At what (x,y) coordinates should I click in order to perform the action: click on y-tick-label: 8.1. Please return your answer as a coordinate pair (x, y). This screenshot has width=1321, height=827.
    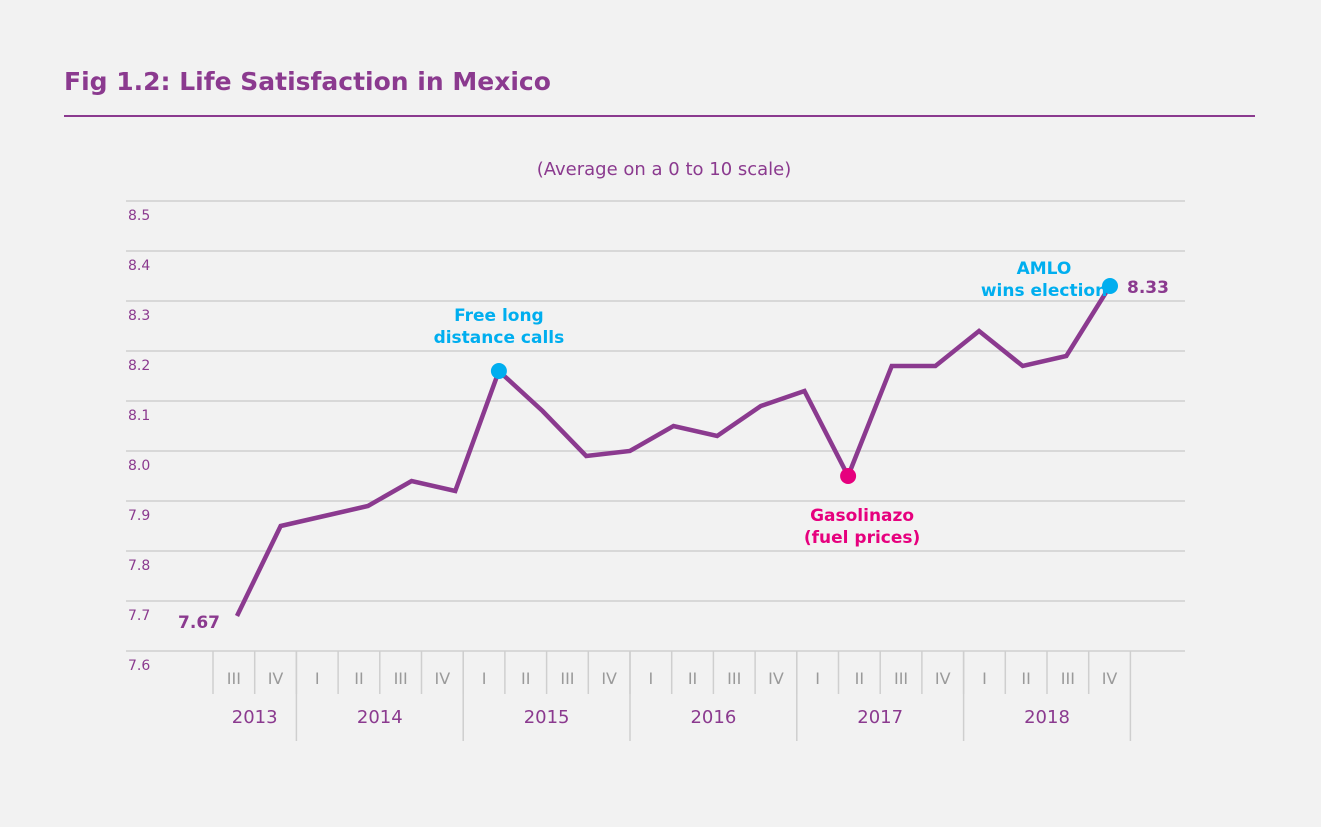
    Looking at the image, I should click on (139, 416).